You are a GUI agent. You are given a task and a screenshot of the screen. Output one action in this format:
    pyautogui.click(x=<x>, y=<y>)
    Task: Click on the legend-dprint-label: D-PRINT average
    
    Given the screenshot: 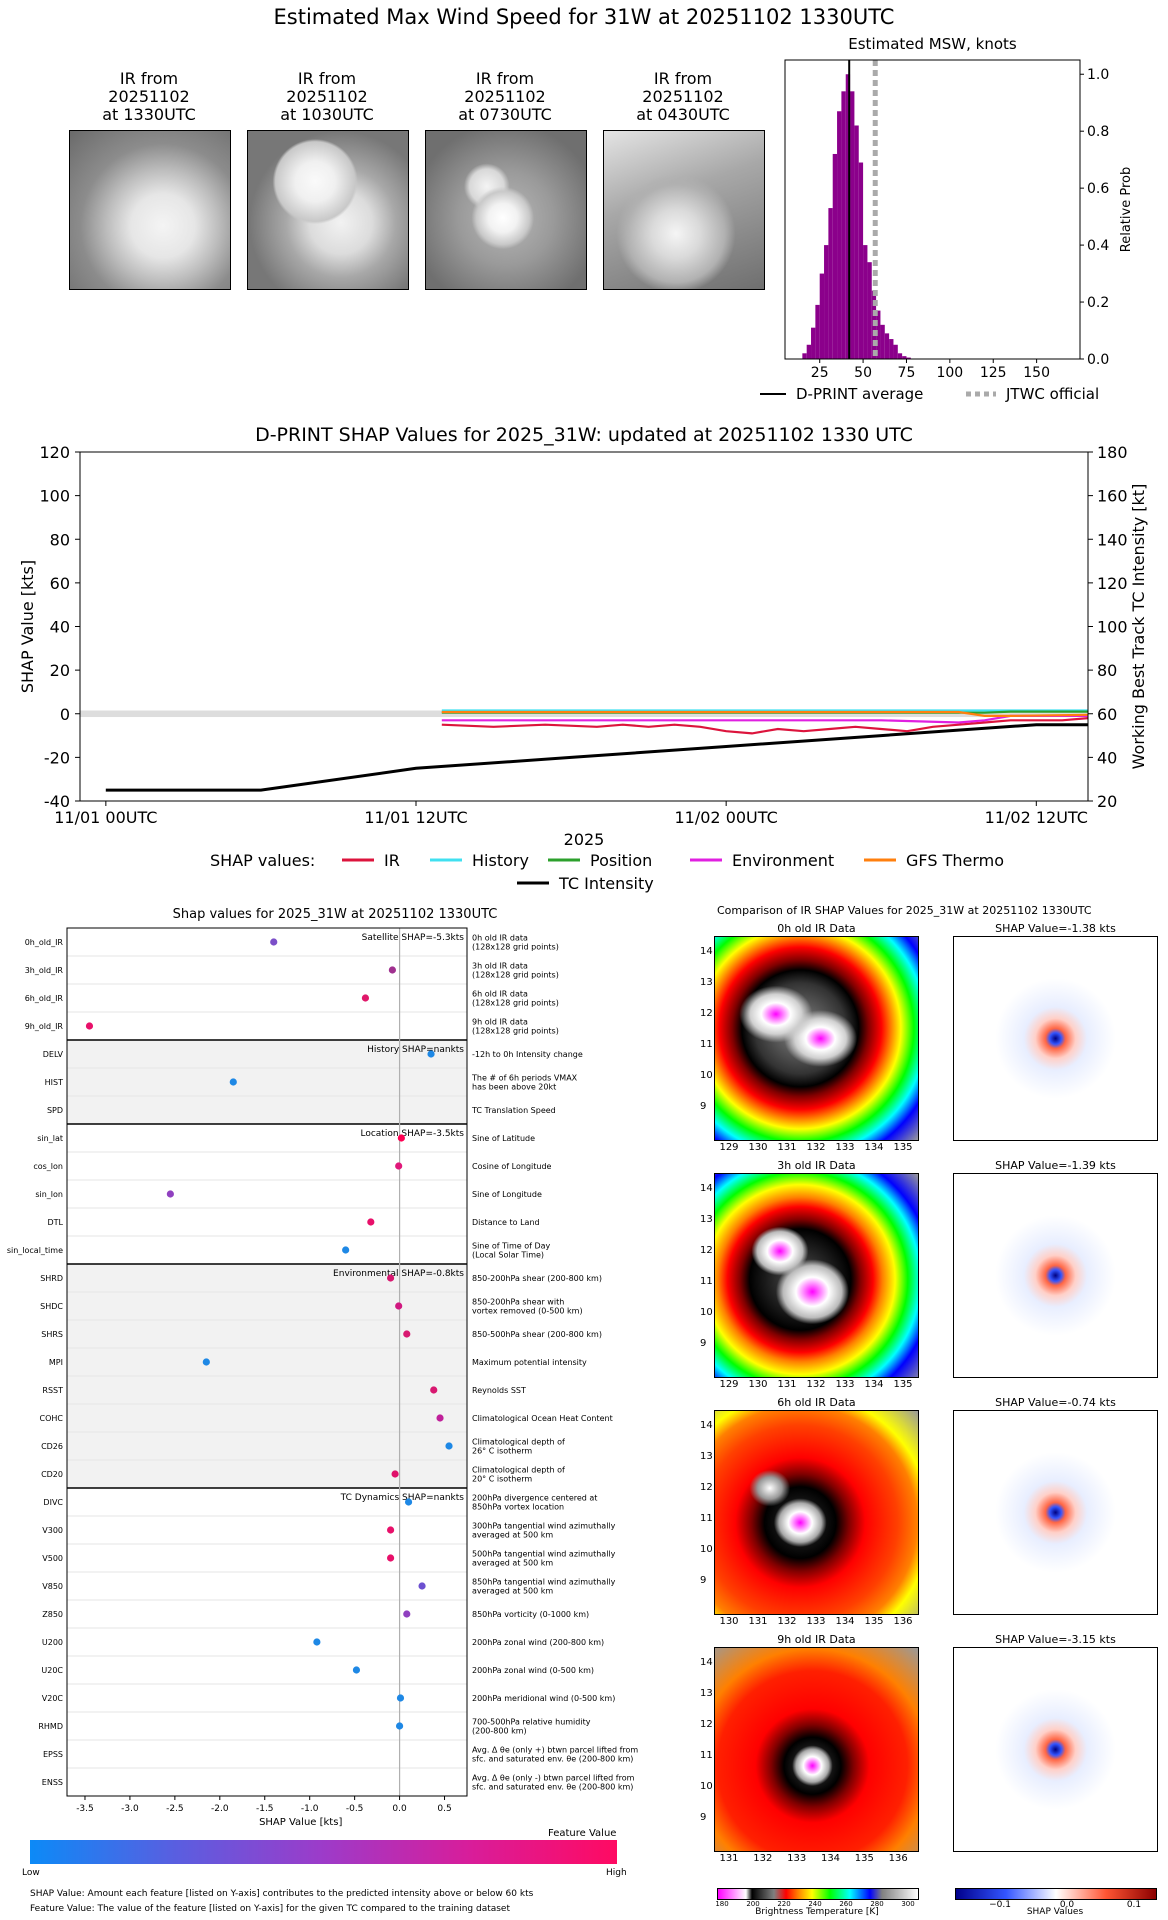 What is the action you would take?
    pyautogui.click(x=859, y=394)
    